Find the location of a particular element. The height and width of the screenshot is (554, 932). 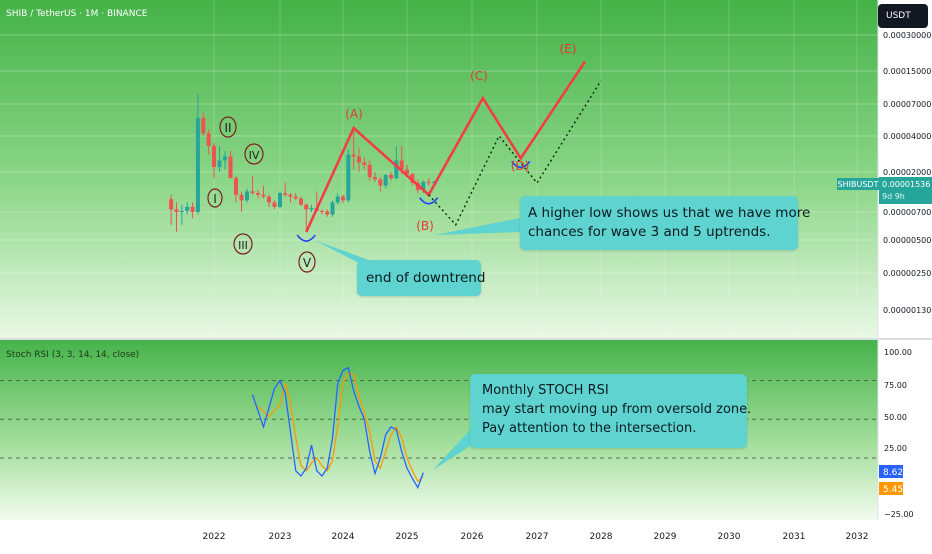

time-axis-label: 2025 is located at coordinates (407, 537).